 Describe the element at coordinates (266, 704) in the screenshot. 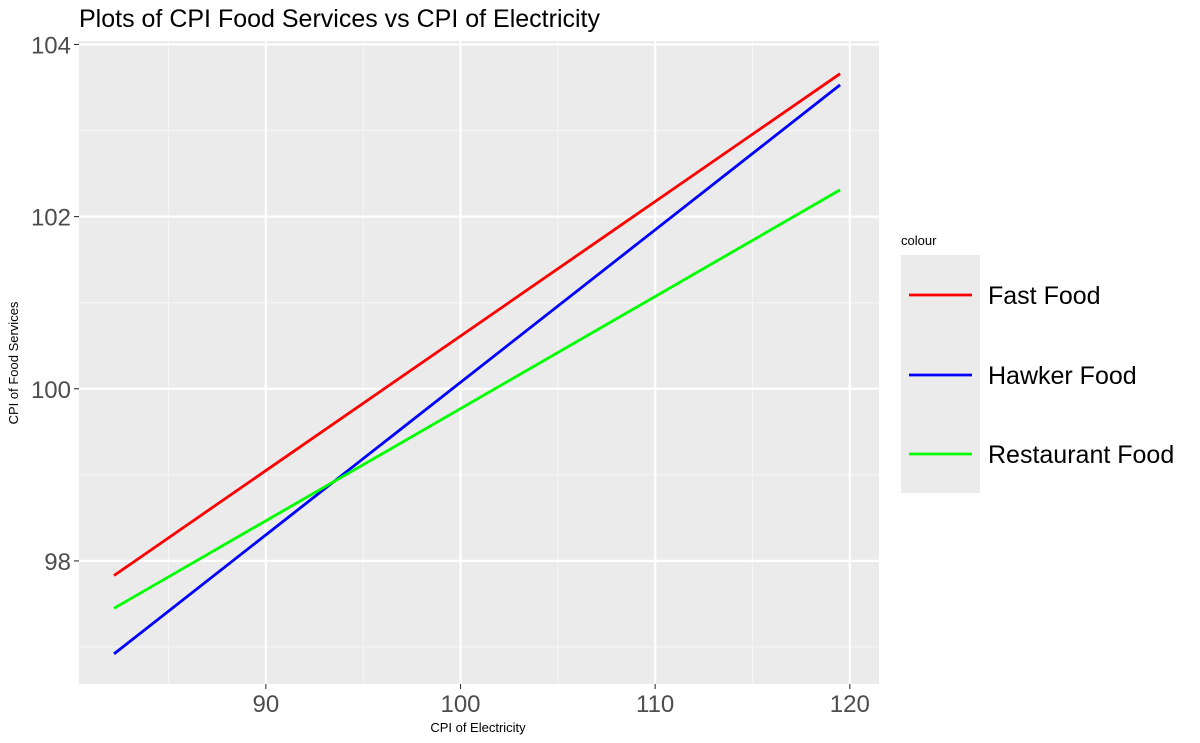

I see `x-tick-label: 90` at that location.